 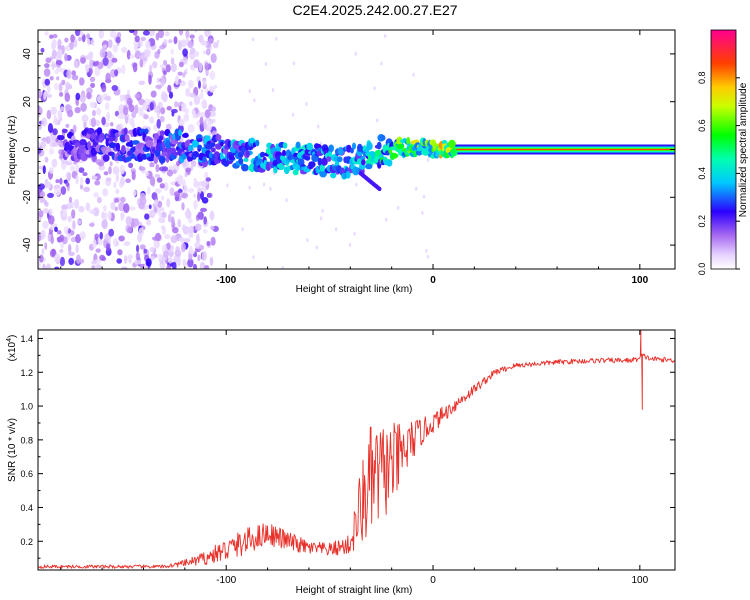 What do you see at coordinates (26, 407) in the screenshot?
I see `snr-y-tick-label: 1.0` at bounding box center [26, 407].